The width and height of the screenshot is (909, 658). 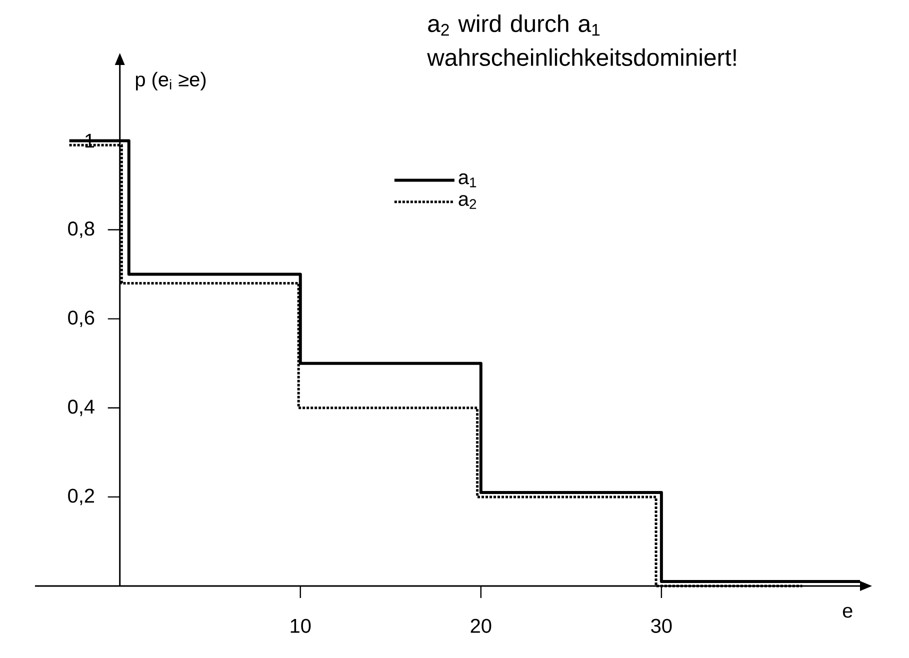 I want to click on legend-label: a$_{1}$, so click(x=467, y=180).